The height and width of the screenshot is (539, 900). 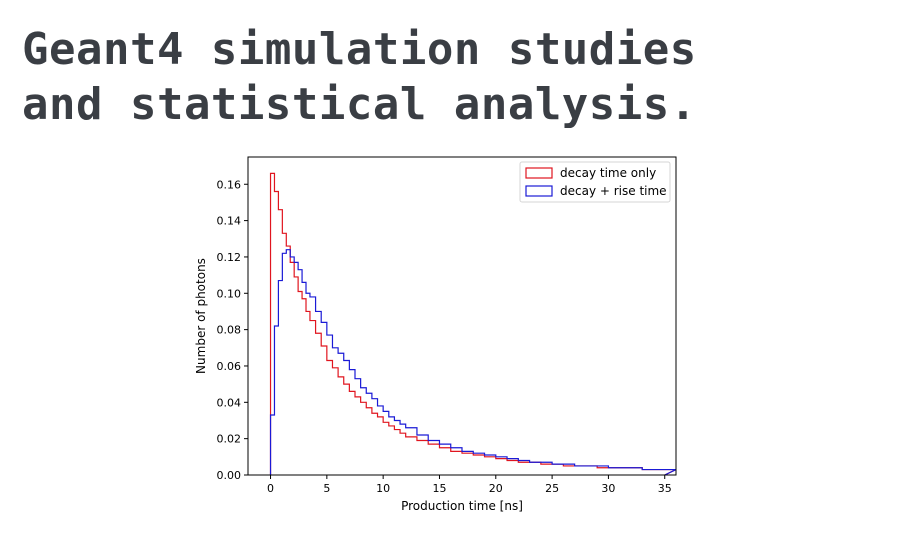 I want to click on y-tick-label: 0.00, so click(x=229, y=475).